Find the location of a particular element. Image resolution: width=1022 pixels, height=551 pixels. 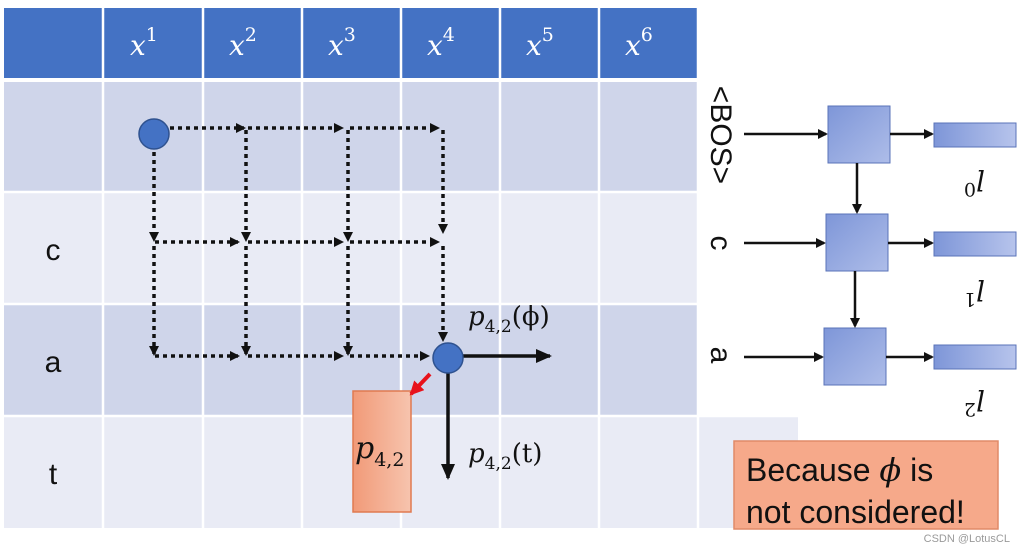

decoder-input-c: c is located at coordinates (720, 243).